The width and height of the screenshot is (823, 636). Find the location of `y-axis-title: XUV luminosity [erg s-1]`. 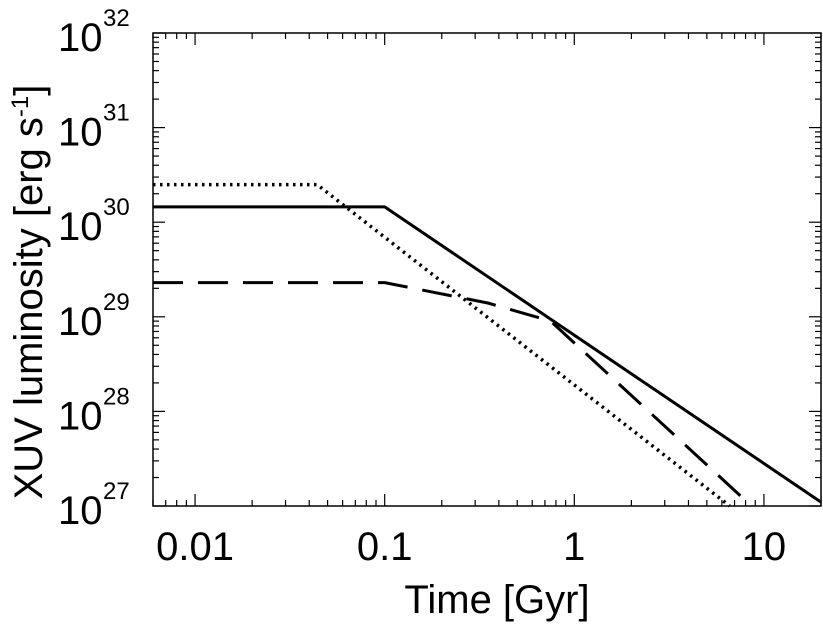

y-axis-title: XUV luminosity [erg s-1] is located at coordinates (29, 292).